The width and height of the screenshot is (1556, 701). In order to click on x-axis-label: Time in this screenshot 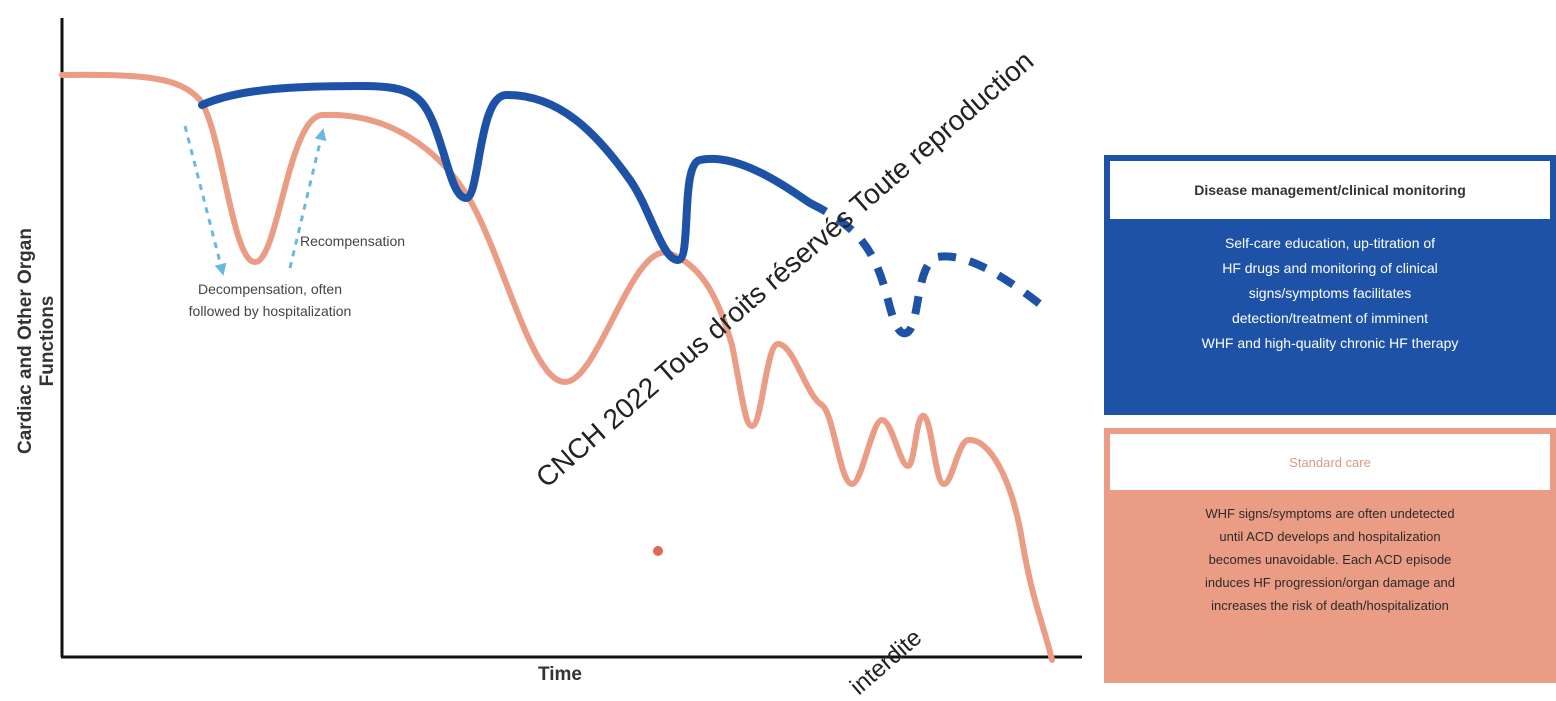, I will do `click(559, 674)`.